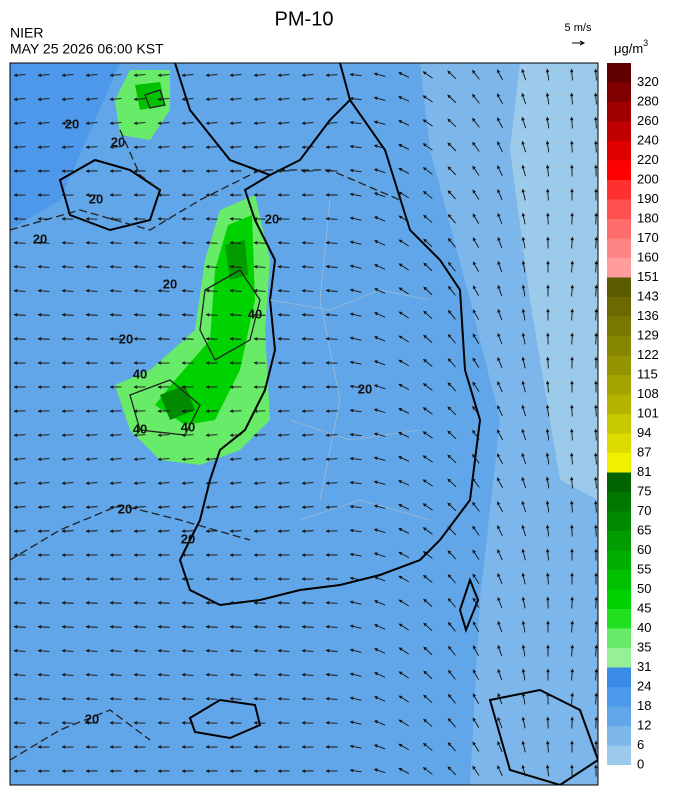 The height and width of the screenshot is (800, 673). Describe the element at coordinates (150, 96) in the screenshot. I see `field-green-dark` at that location.